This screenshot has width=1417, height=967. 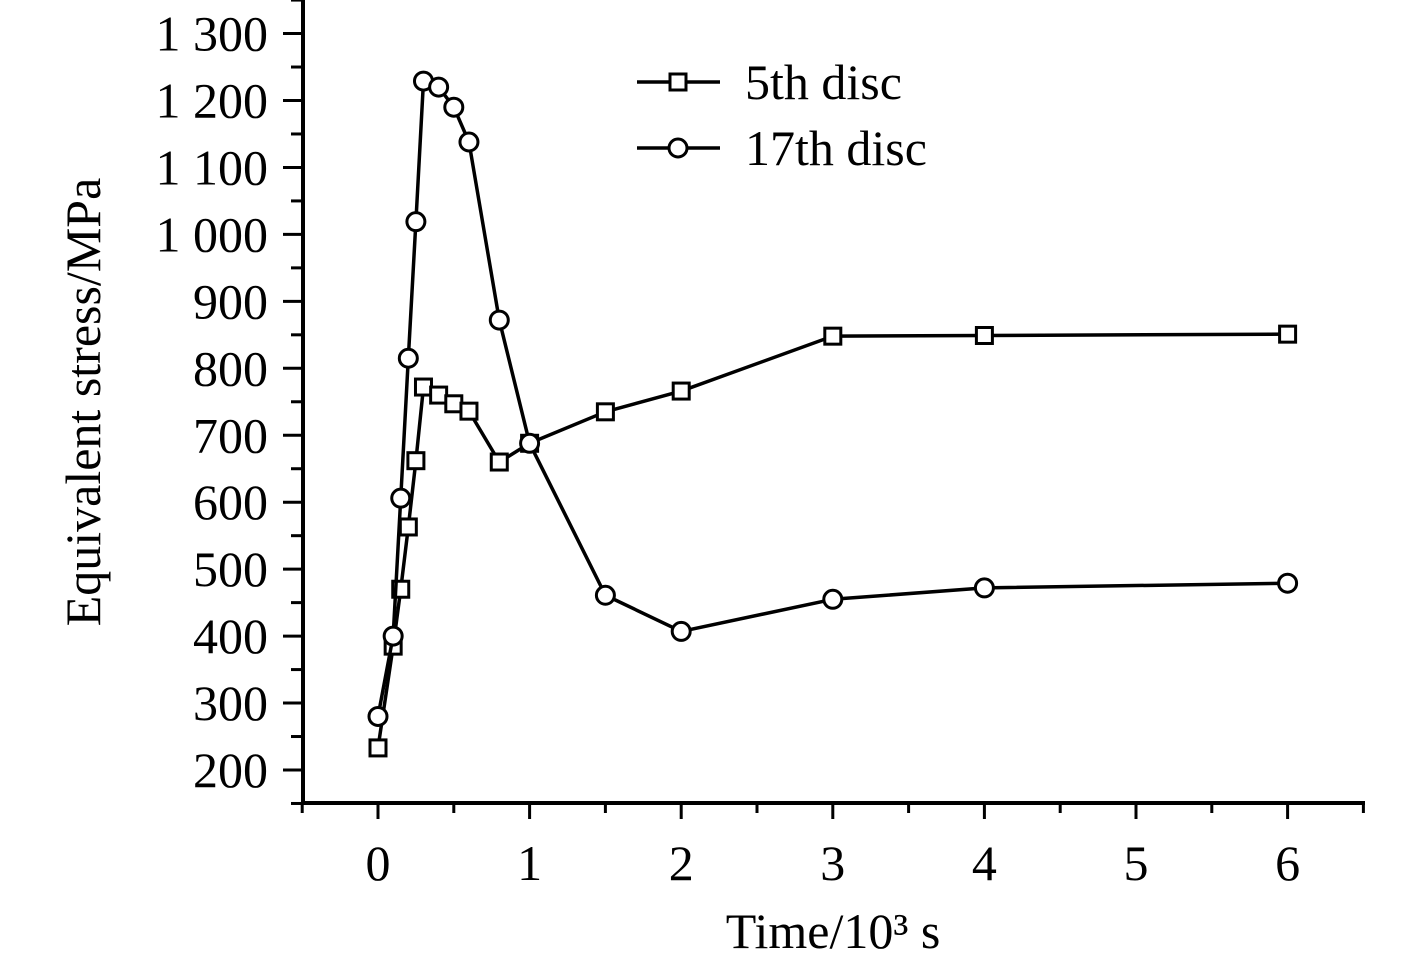 What do you see at coordinates (782, 115) in the screenshot?
I see `legend: 5th disc 17th disc` at bounding box center [782, 115].